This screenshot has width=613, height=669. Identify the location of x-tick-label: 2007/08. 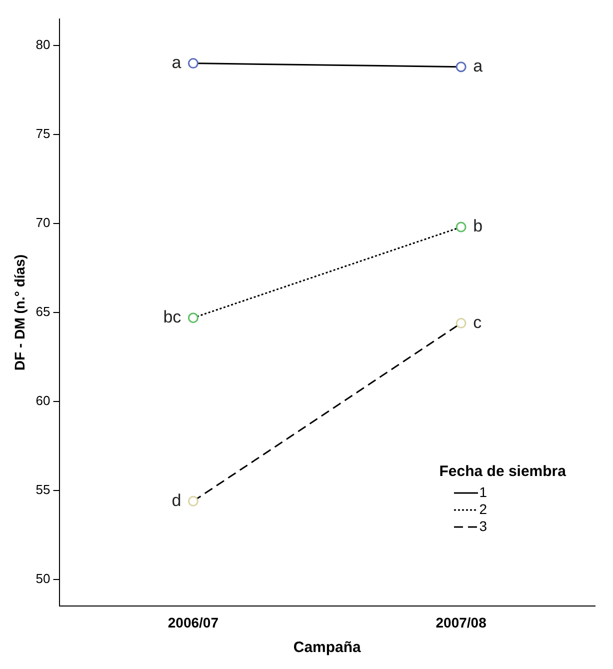
(461, 622).